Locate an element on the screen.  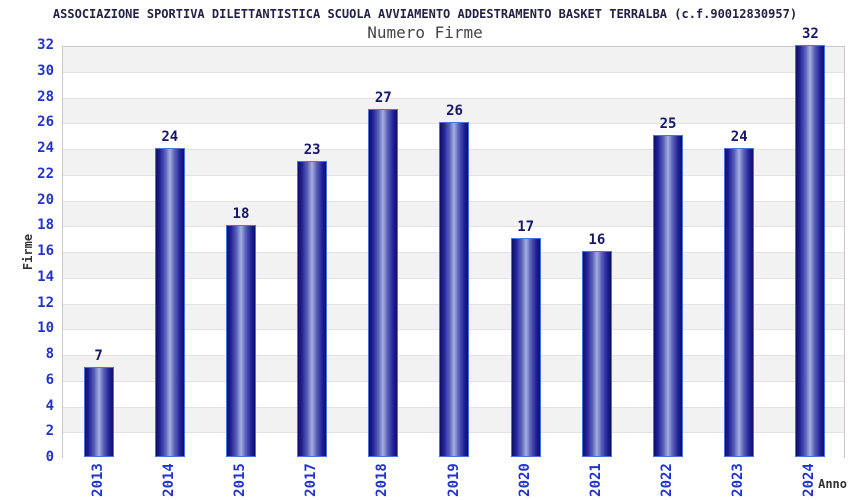
x-tick-label-2015: 2015 is located at coordinates (239, 480).